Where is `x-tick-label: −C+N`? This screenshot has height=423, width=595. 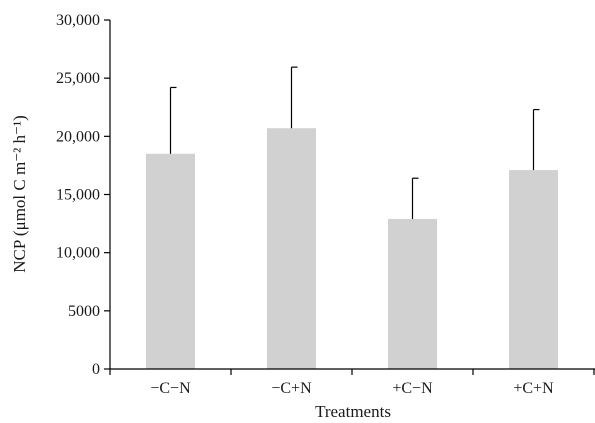
x-tick-label: −C+N is located at coordinates (291, 388).